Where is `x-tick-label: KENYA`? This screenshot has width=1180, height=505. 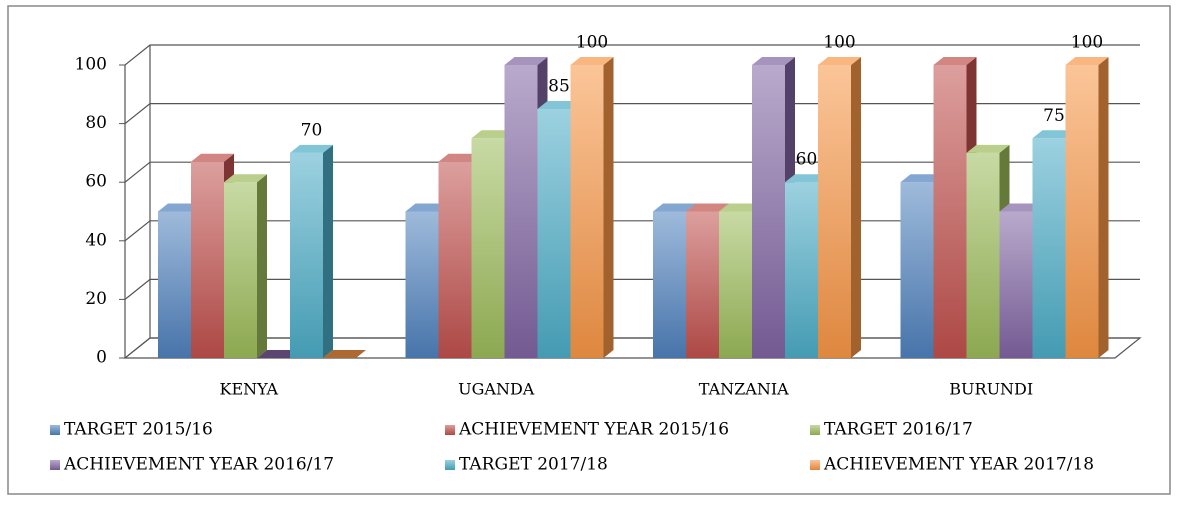
x-tick-label: KENYA is located at coordinates (248, 389).